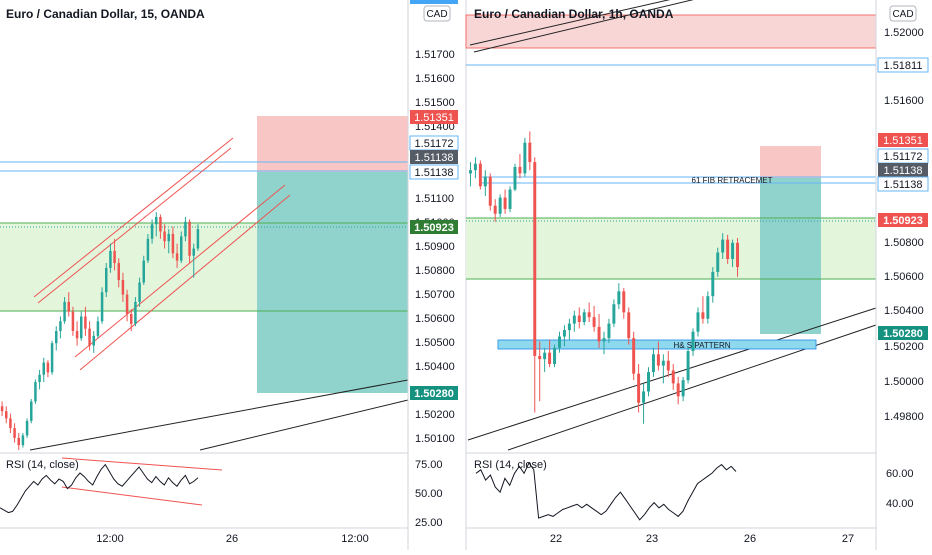  I want to click on hs-pattern-box, so click(657, 344).